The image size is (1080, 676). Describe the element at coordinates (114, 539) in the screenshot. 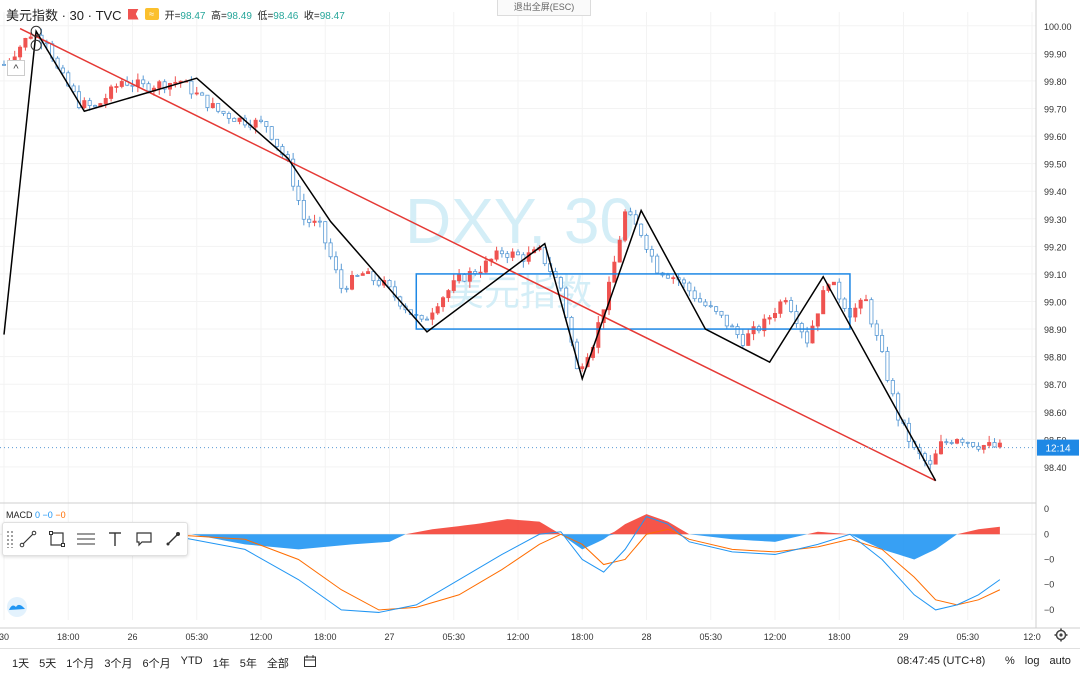

I see `text-tool-icon` at that location.